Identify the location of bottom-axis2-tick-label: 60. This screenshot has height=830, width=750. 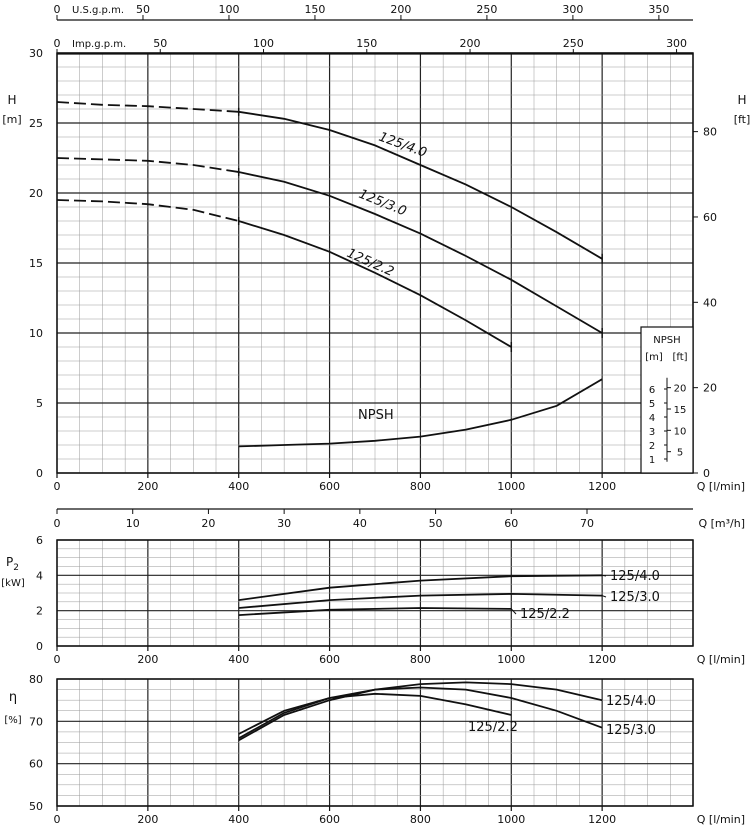
(511, 523).